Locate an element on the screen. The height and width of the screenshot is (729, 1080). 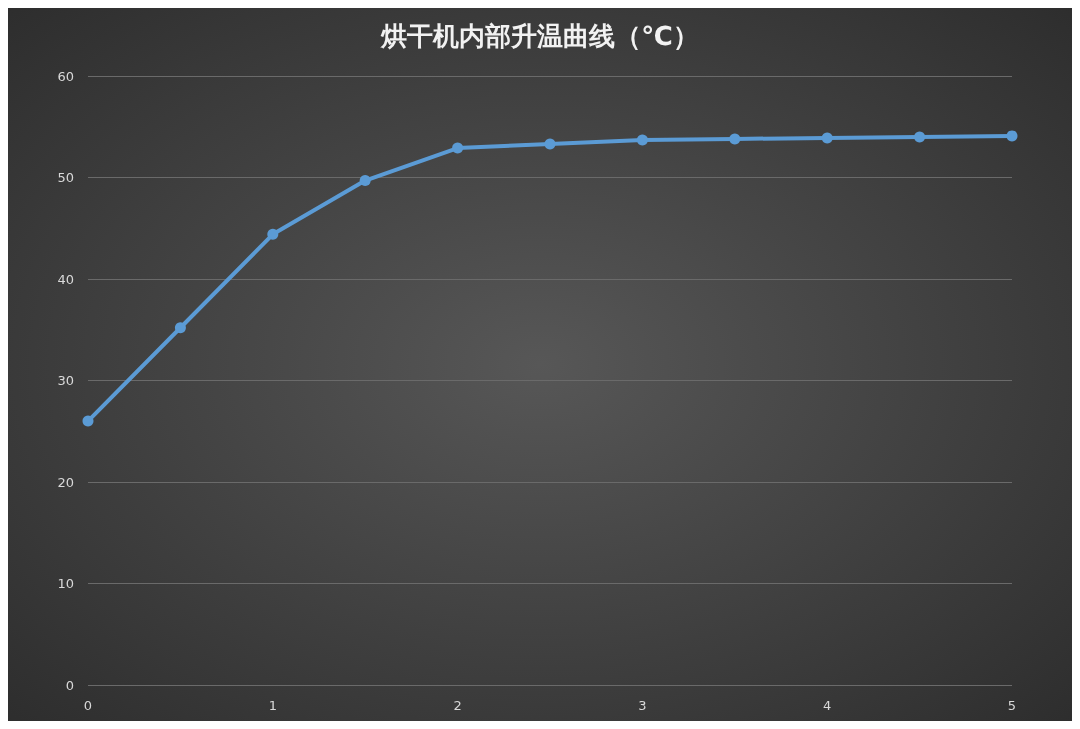
x-tick-label: 3 is located at coordinates (642, 705).